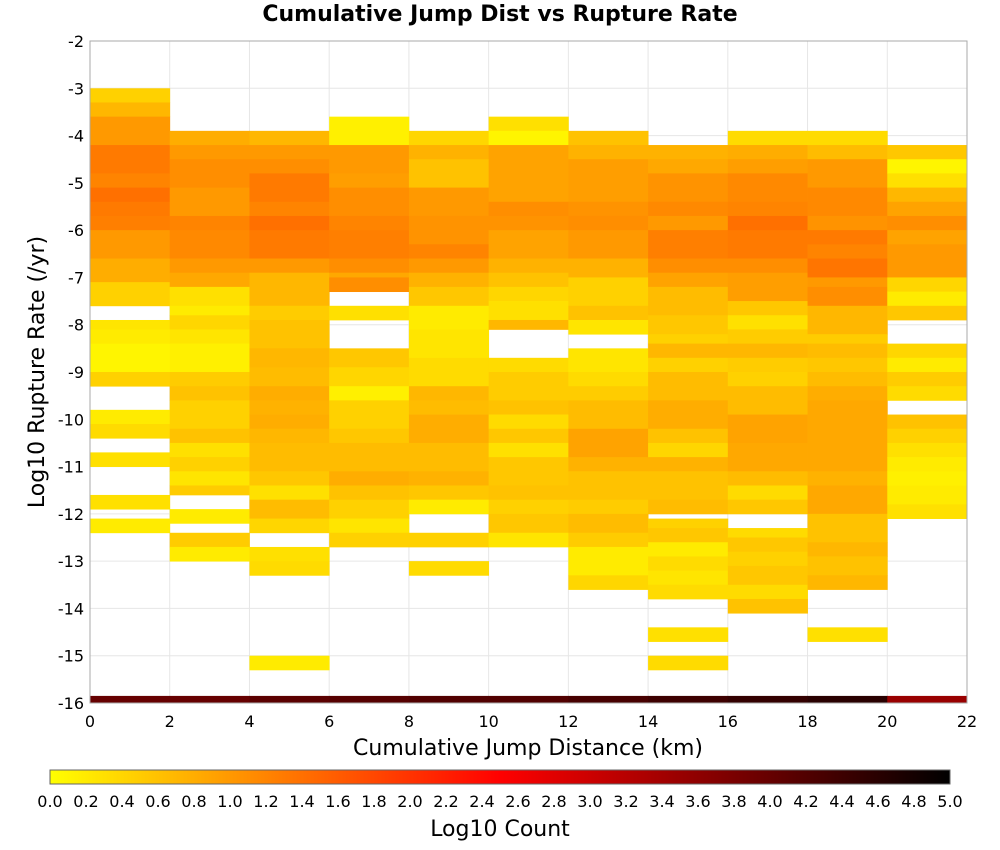  Describe the element at coordinates (805, 801) in the screenshot. I see `colorbar-tick-label: 4.2` at that location.